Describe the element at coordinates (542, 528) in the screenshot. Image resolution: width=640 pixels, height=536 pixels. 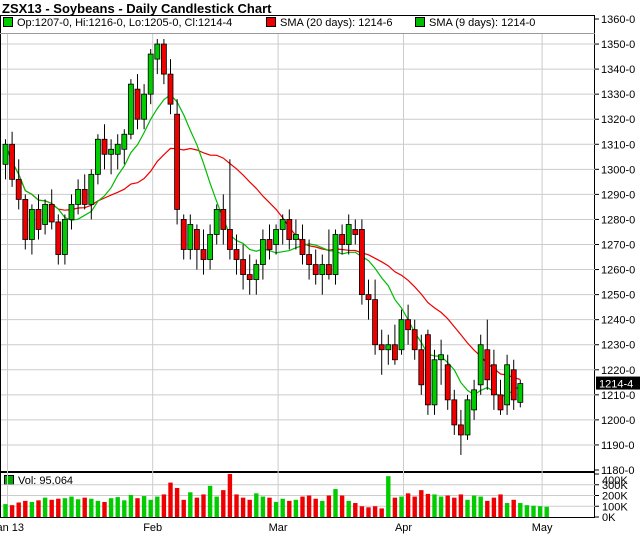
I see `date-tick-label: May` at that location.